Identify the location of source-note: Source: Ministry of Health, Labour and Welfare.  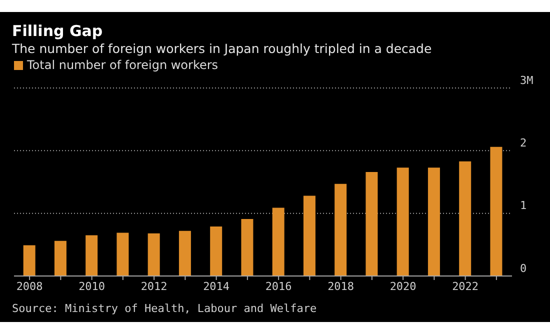
(164, 308).